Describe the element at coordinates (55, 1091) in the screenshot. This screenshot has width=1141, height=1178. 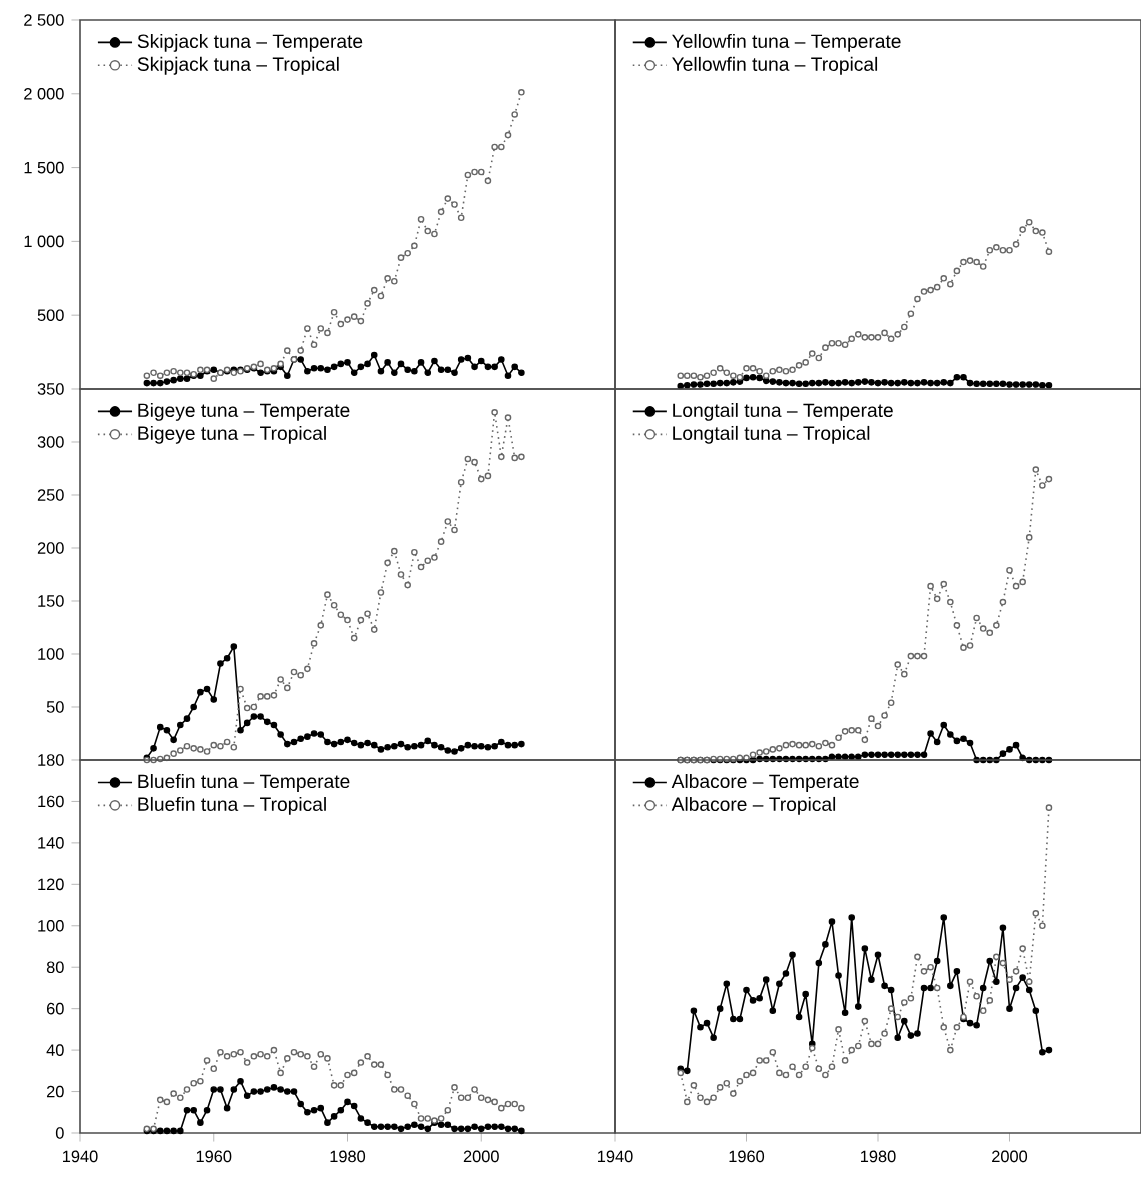
I see `y-tick-label: 20` at that location.